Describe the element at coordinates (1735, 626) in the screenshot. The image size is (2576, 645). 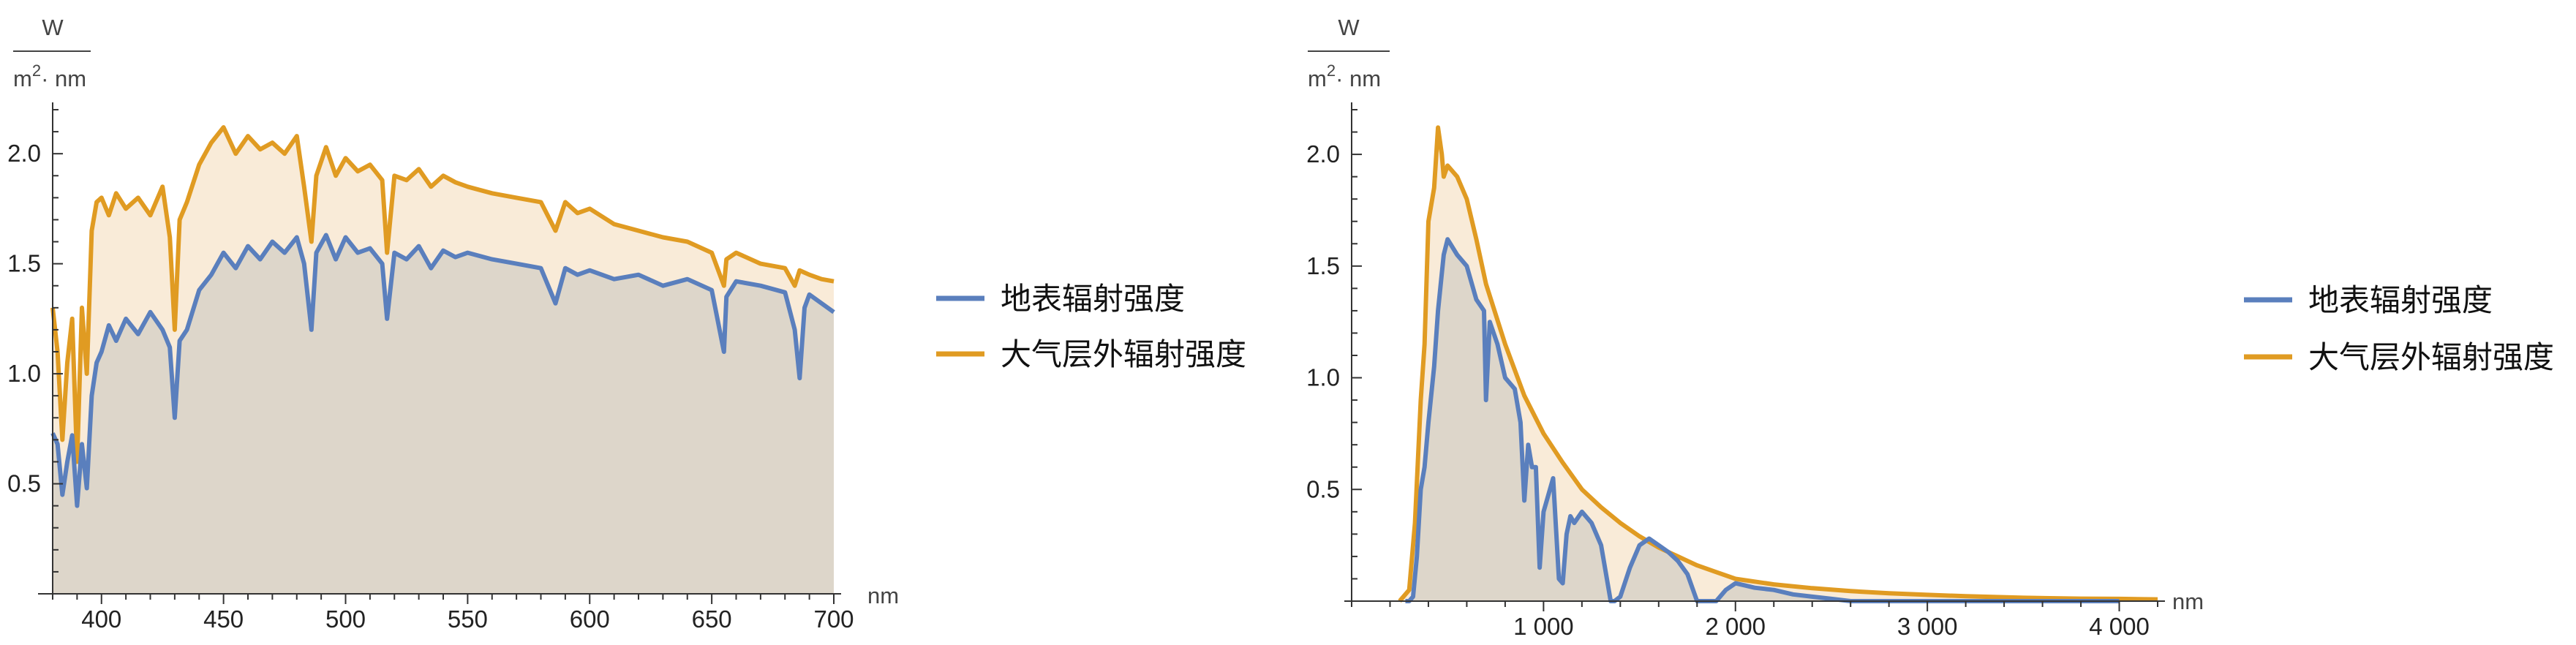
I see `x-tick-label: 2 000` at that location.